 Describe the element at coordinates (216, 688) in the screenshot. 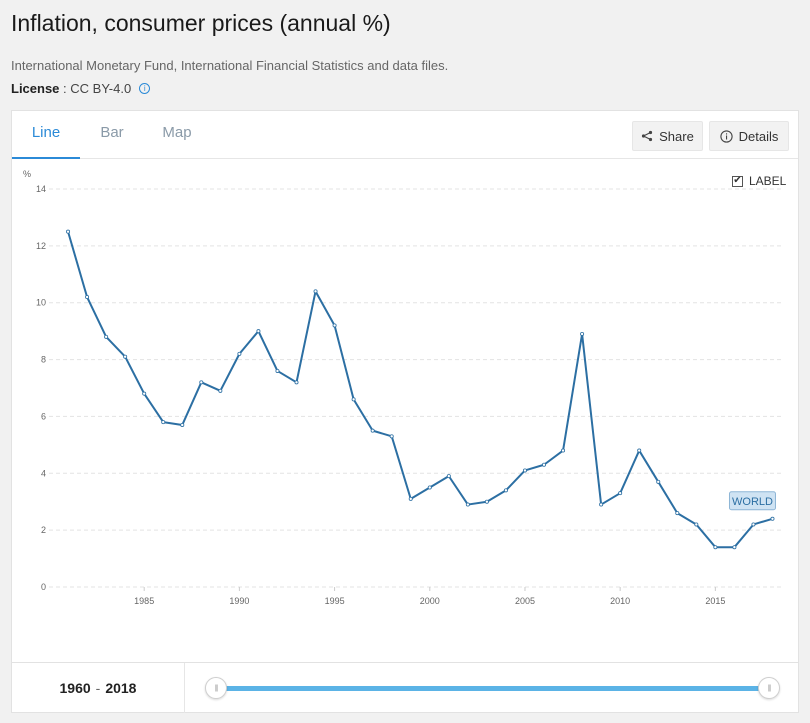

I see `slider-handle-start: |||` at that location.